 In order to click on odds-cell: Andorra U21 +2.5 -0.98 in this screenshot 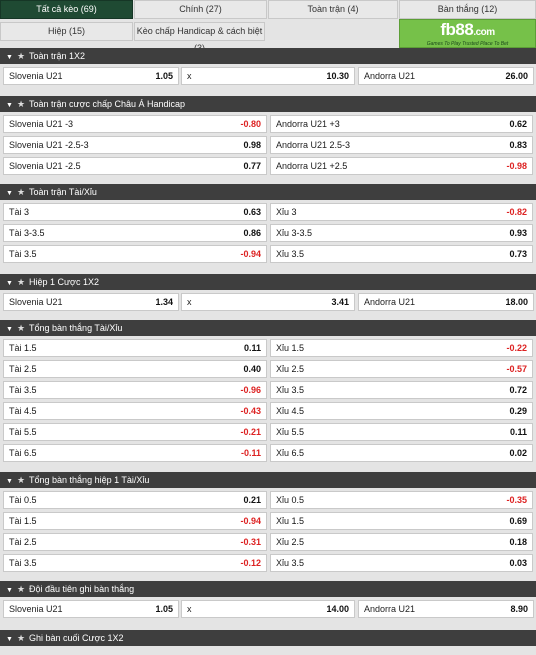, I will do `click(401, 166)`.